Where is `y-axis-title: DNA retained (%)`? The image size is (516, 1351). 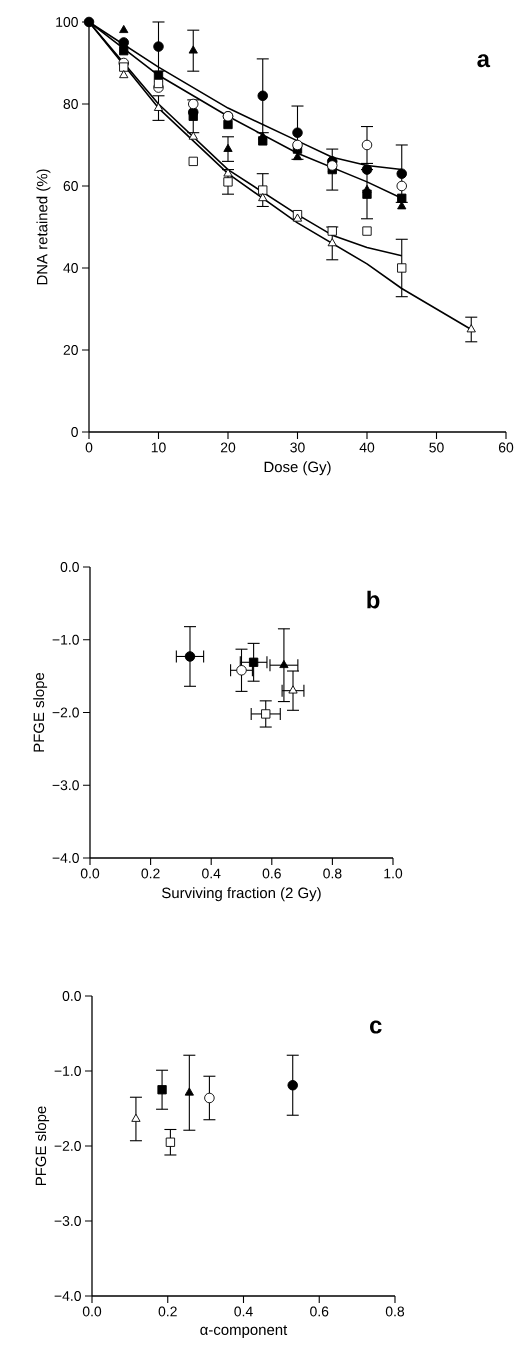
y-axis-title: DNA retained (%) is located at coordinates (43, 227).